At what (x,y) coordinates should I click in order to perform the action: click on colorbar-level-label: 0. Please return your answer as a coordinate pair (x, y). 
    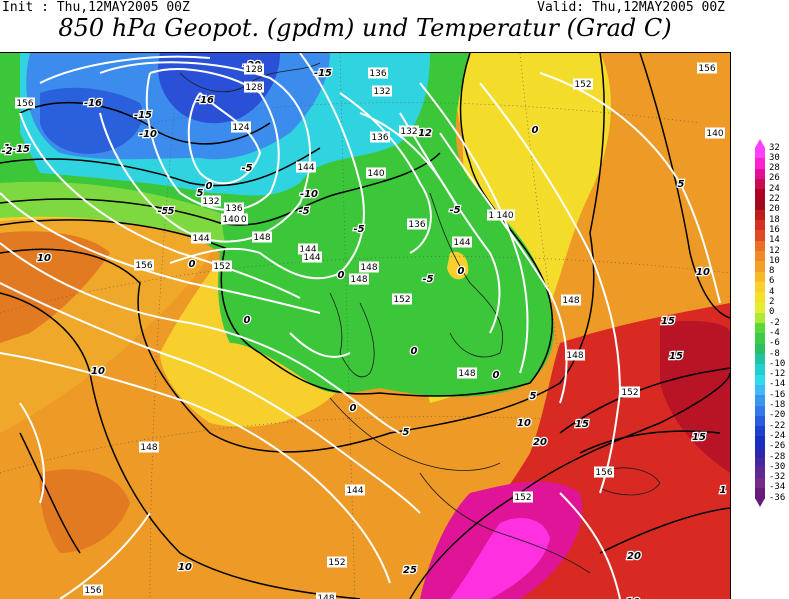
    Looking at the image, I should click on (771, 312).